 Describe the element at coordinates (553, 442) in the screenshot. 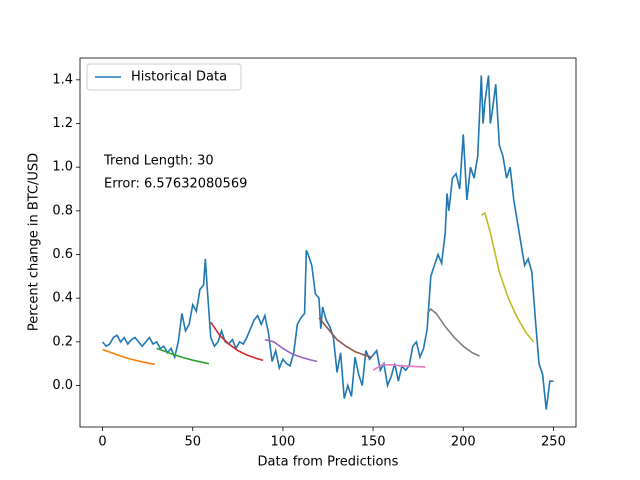

I see `x-tick-label: 250` at that location.